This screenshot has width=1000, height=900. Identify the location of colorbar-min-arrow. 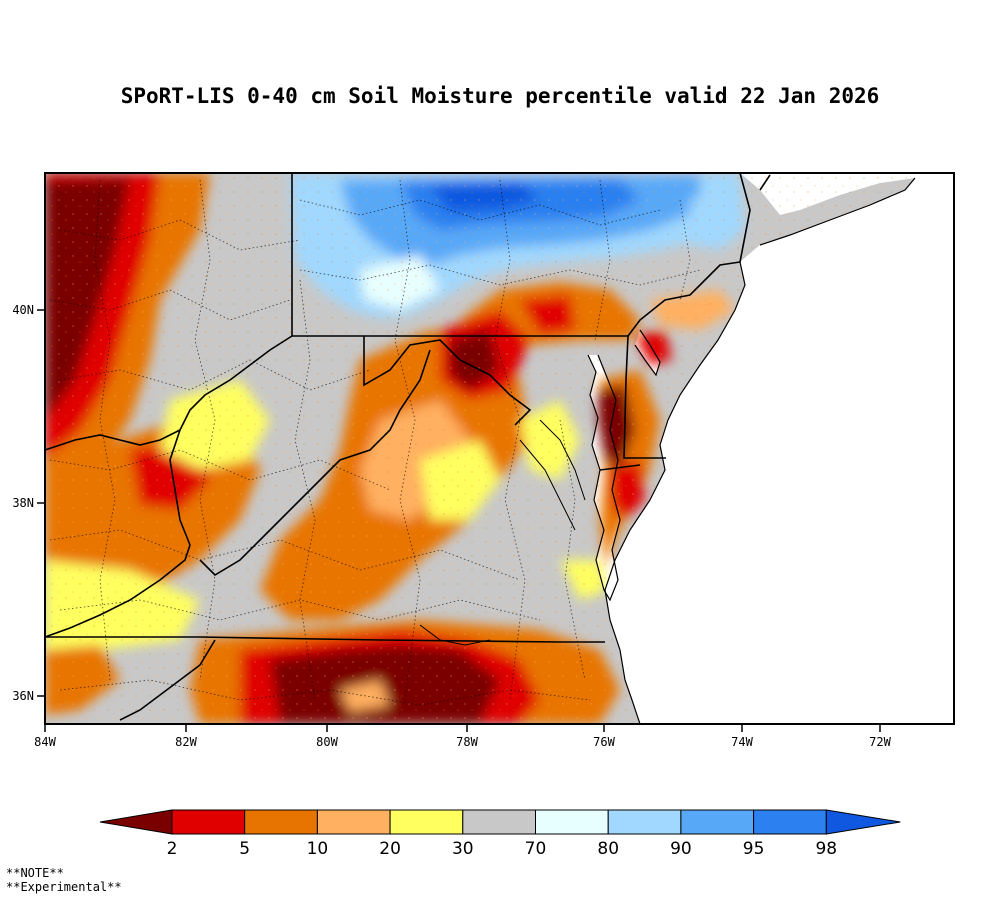
(136, 822).